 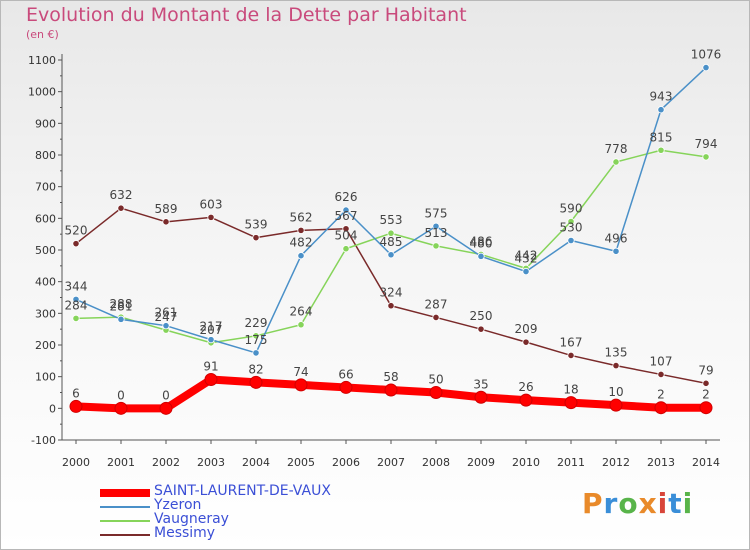 What do you see at coordinates (211, 327) in the screenshot?
I see `data-label: 217` at bounding box center [211, 327].